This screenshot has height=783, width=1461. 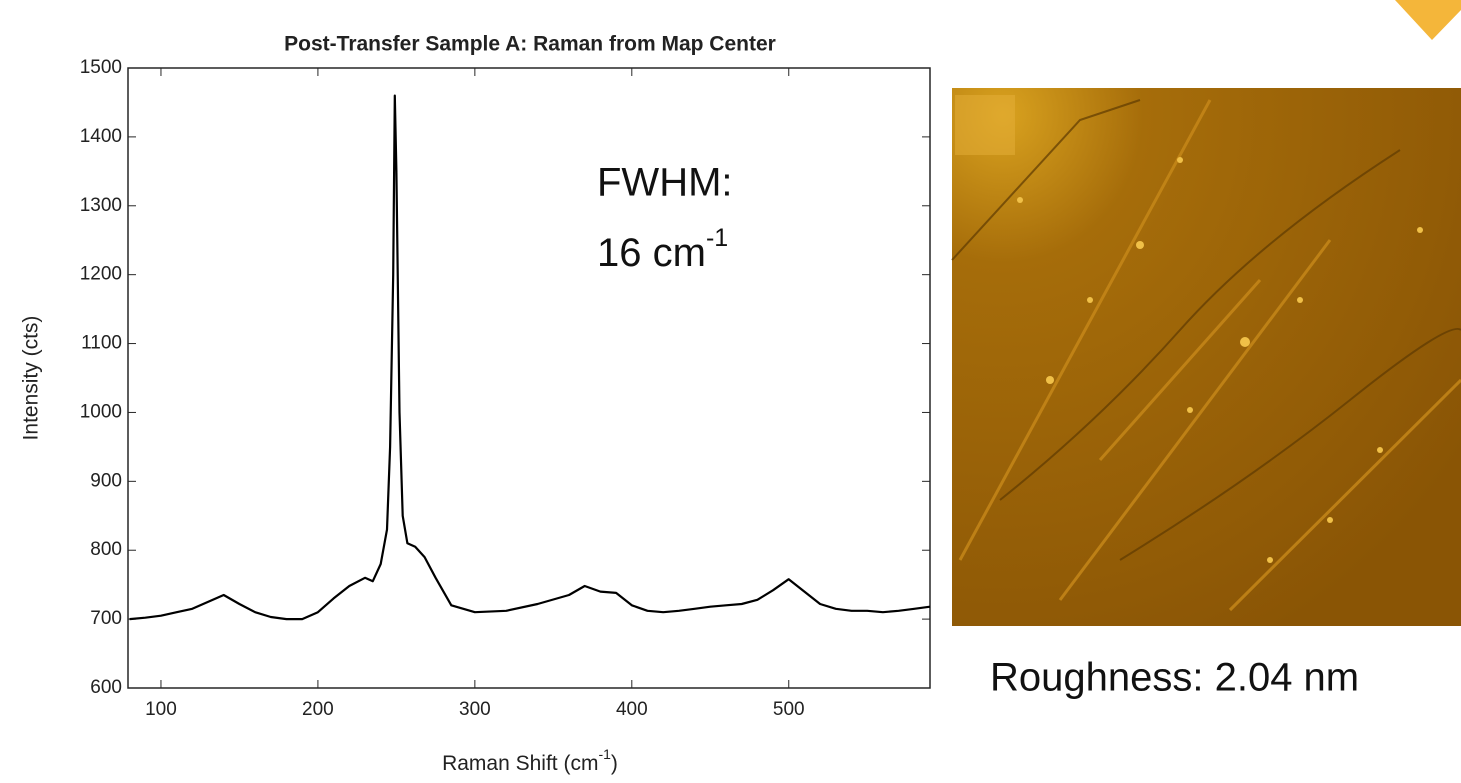 I want to click on x-axis-label: Raman Shift (cm-1), so click(x=530, y=760).